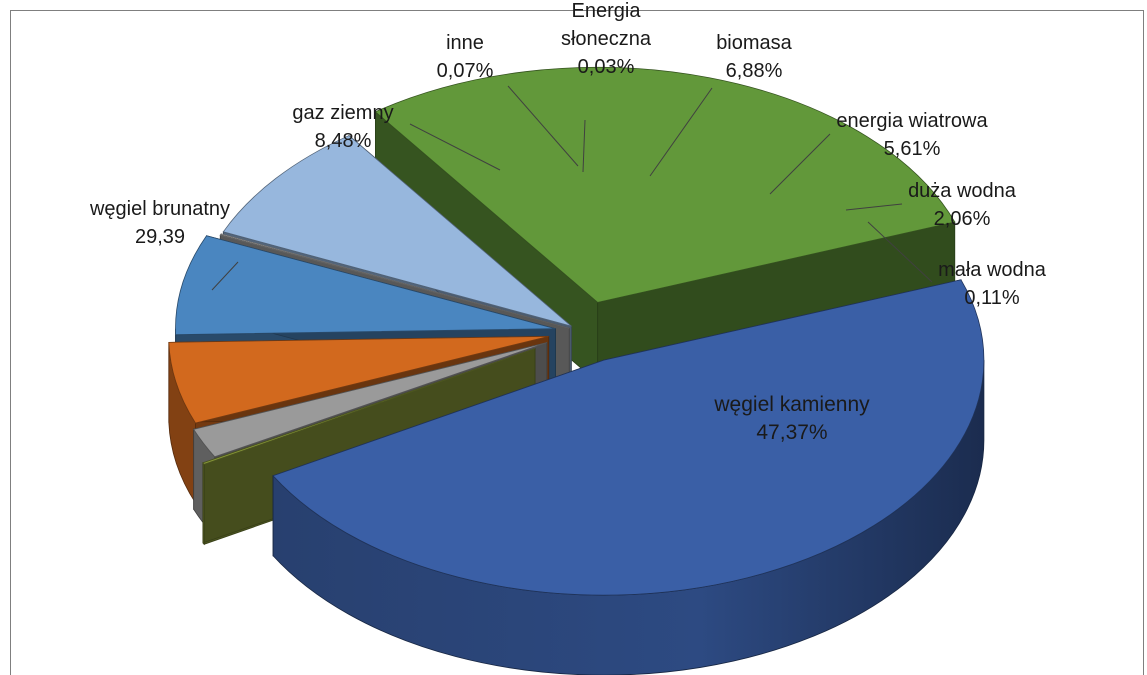 This screenshot has width=1147, height=675. What do you see at coordinates (912, 149) in the screenshot?
I see `data-label-value-energia-wiatrowa: 5,61%` at bounding box center [912, 149].